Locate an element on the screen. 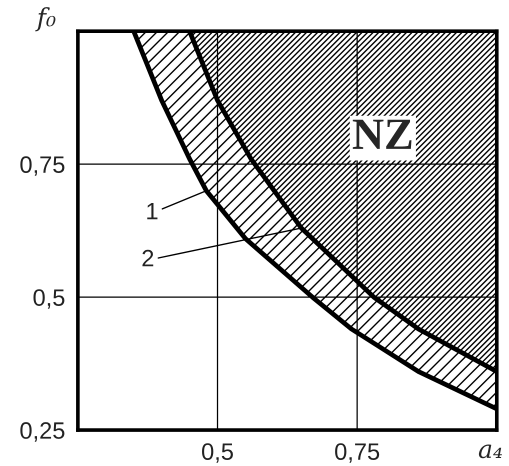 The image size is (509, 466). legend-label: 1 is located at coordinates (152, 211).